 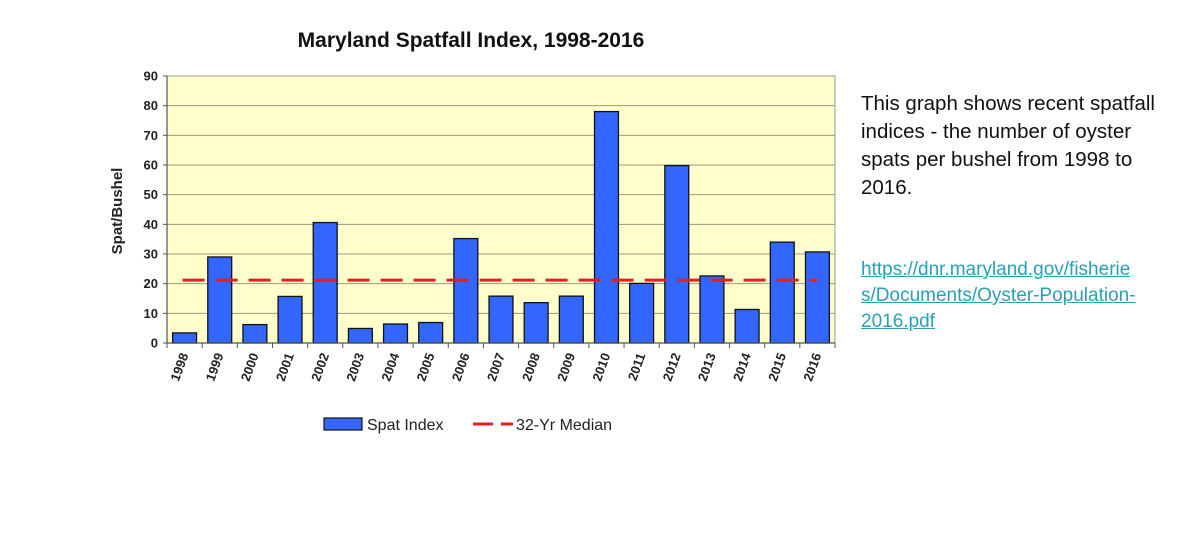 What do you see at coordinates (151, 194) in the screenshot?
I see `y-tick-label: 50` at bounding box center [151, 194].